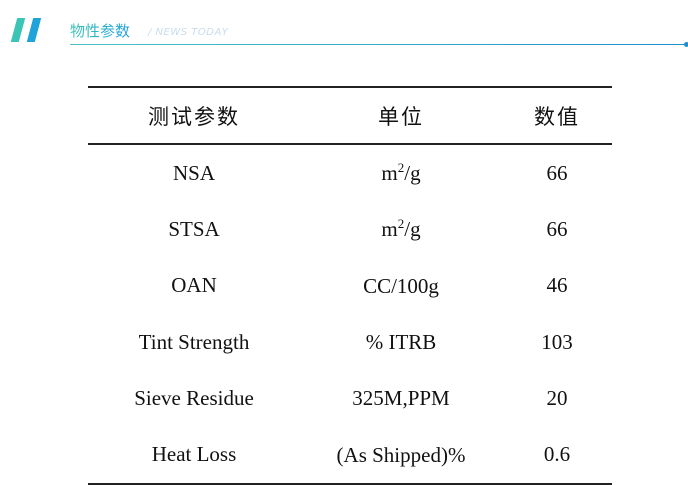 This screenshot has height=485, width=688. What do you see at coordinates (193, 172) in the screenshot?
I see `param-cell: NSA` at bounding box center [193, 172].